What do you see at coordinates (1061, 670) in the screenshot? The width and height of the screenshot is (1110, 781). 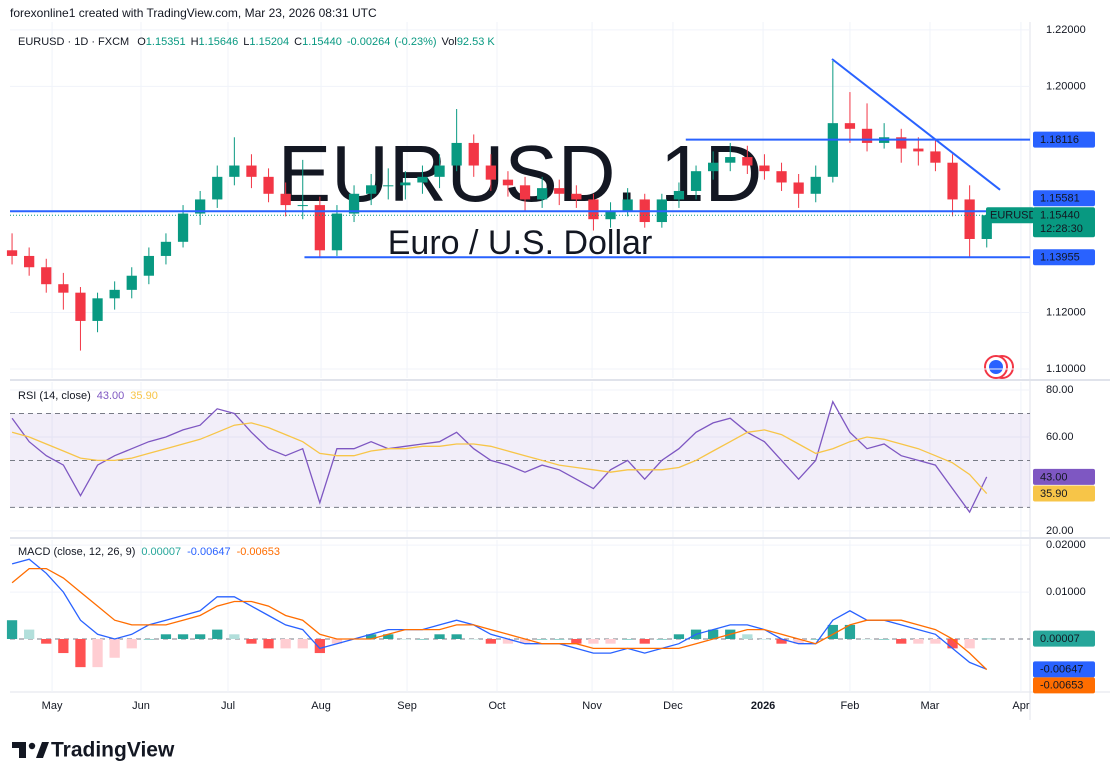 I see `macd-last-label: -0.00647` at bounding box center [1061, 670].